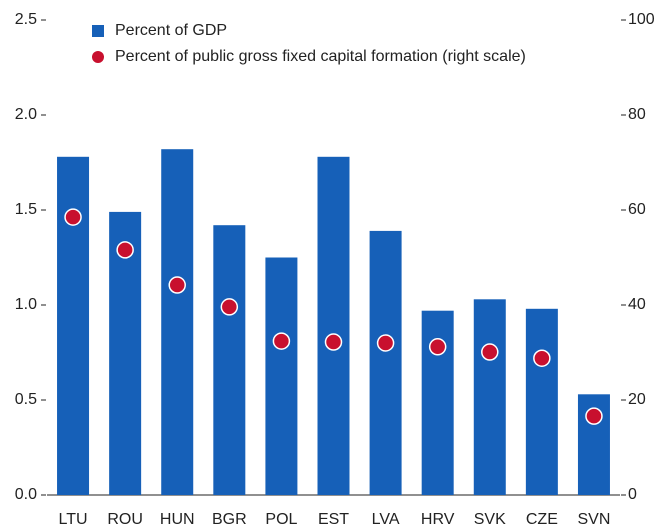 Image resolution: width=659 pixels, height=532 pixels. Describe the element at coordinates (177, 519) in the screenshot. I see `x-tick-label: HUN` at that location.